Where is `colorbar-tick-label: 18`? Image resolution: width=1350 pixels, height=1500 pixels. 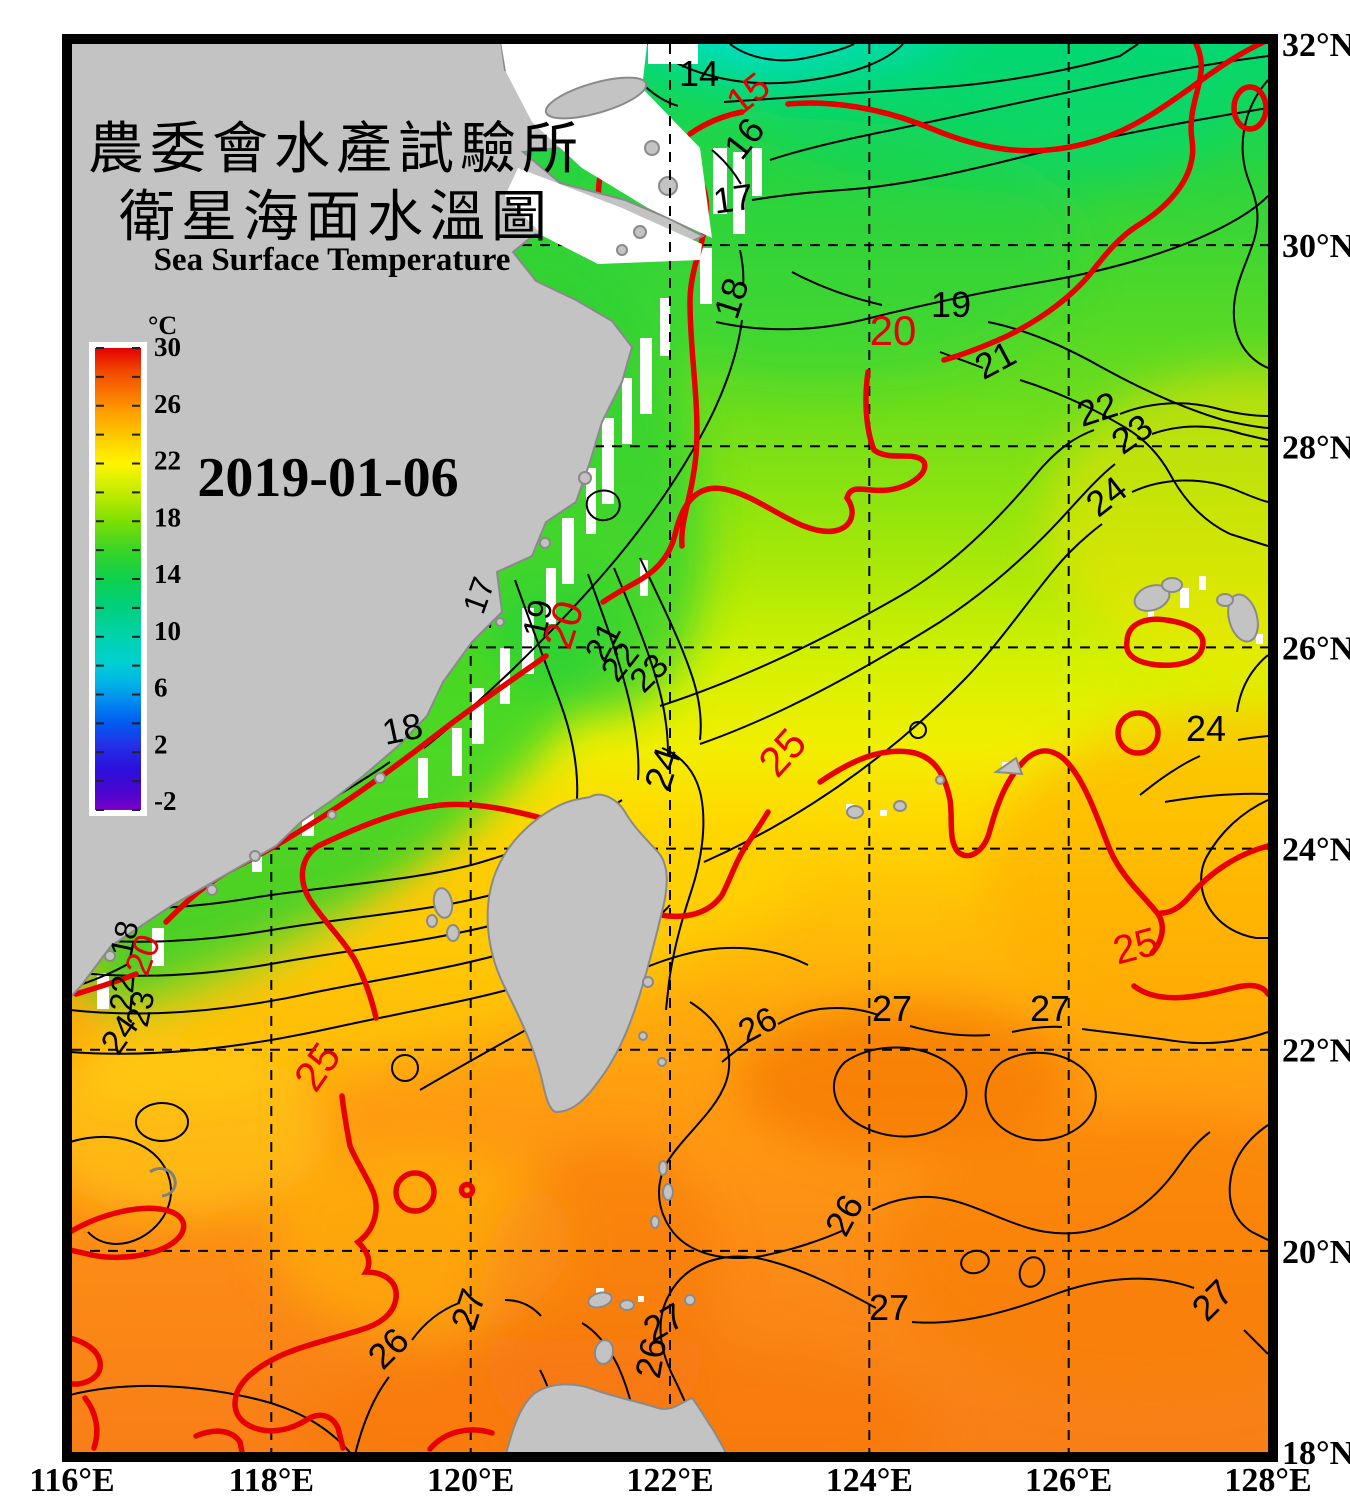
colorbar-tick-label: 18 is located at coordinates (167, 517).